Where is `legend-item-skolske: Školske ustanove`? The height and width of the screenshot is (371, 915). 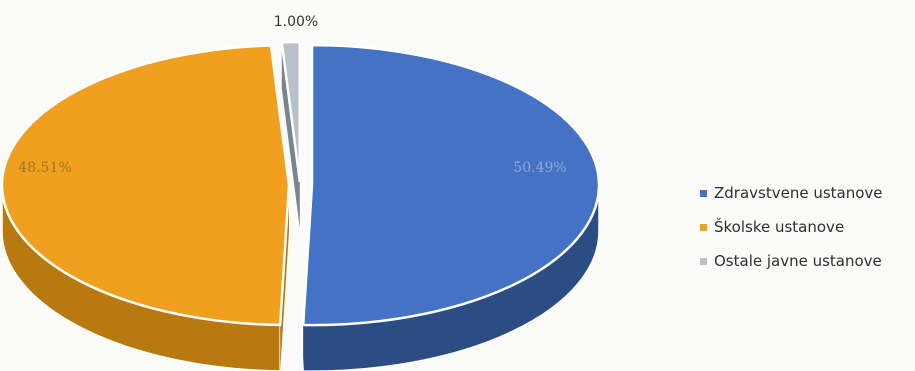 legend-item-skolske: Školske ustanove is located at coordinates (806, 227).